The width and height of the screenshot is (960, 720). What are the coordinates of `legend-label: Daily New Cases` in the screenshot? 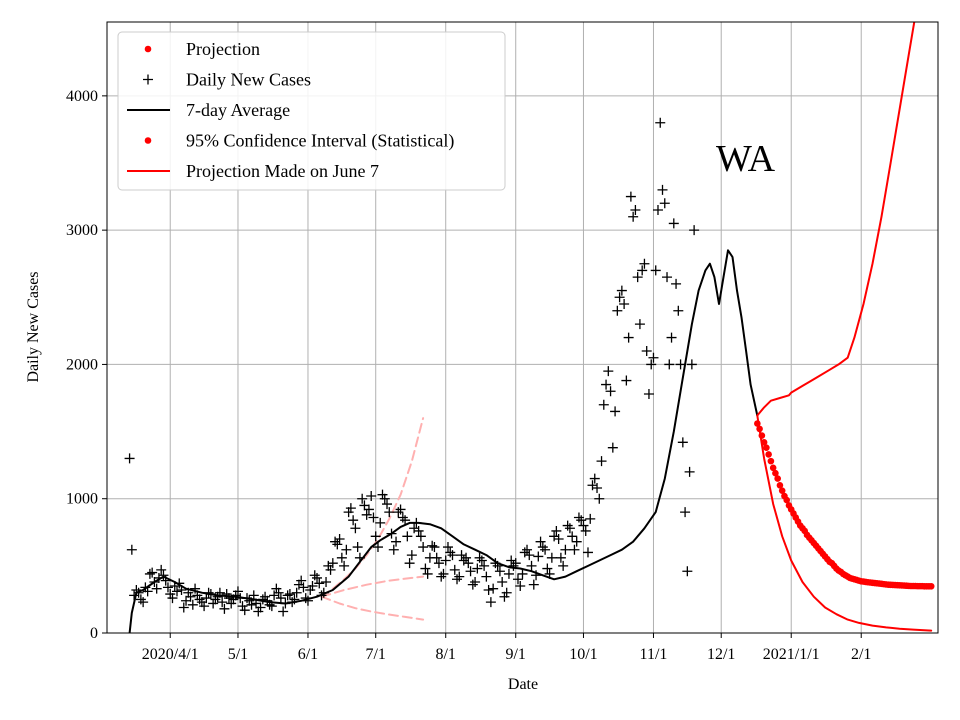 It's located at (248, 80).